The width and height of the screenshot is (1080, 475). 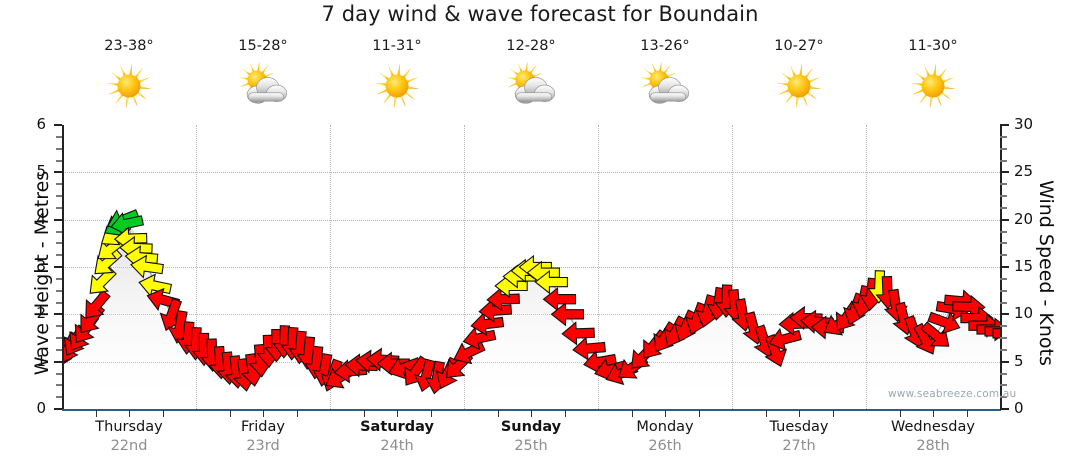 I want to click on right-axis-tick-label: 10, so click(x=1024, y=313).